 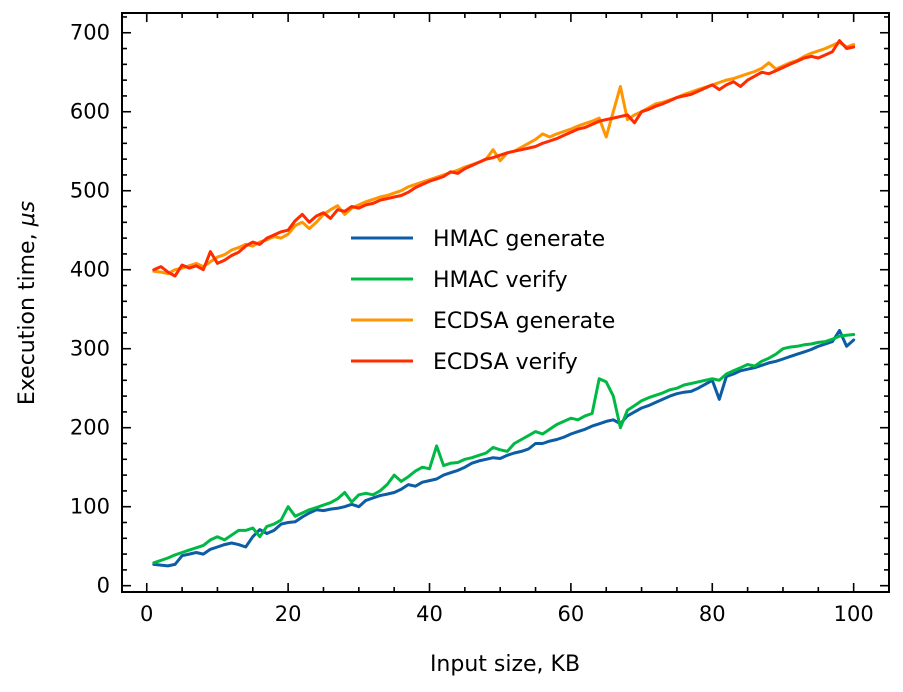 I want to click on y-axis-title: Execution time, μs, so click(x=27, y=303).